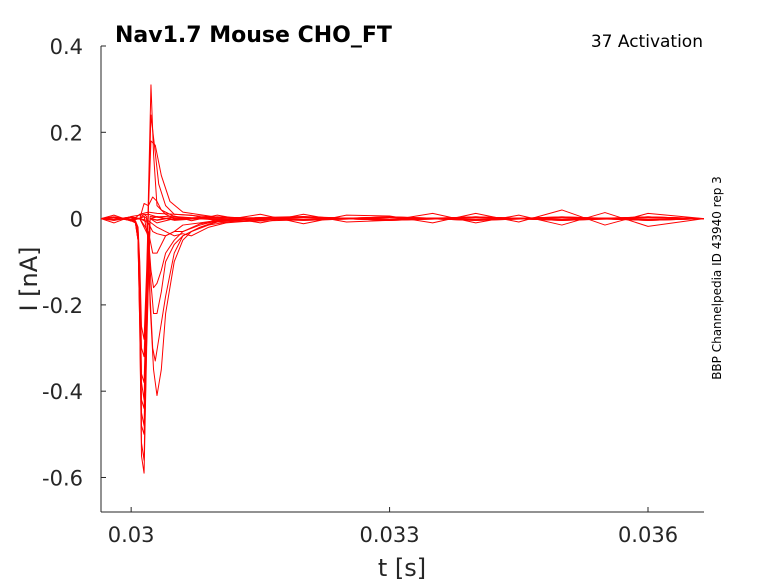  What do you see at coordinates (402, 568) in the screenshot?
I see `x-axis-label: t [s]` at bounding box center [402, 568].